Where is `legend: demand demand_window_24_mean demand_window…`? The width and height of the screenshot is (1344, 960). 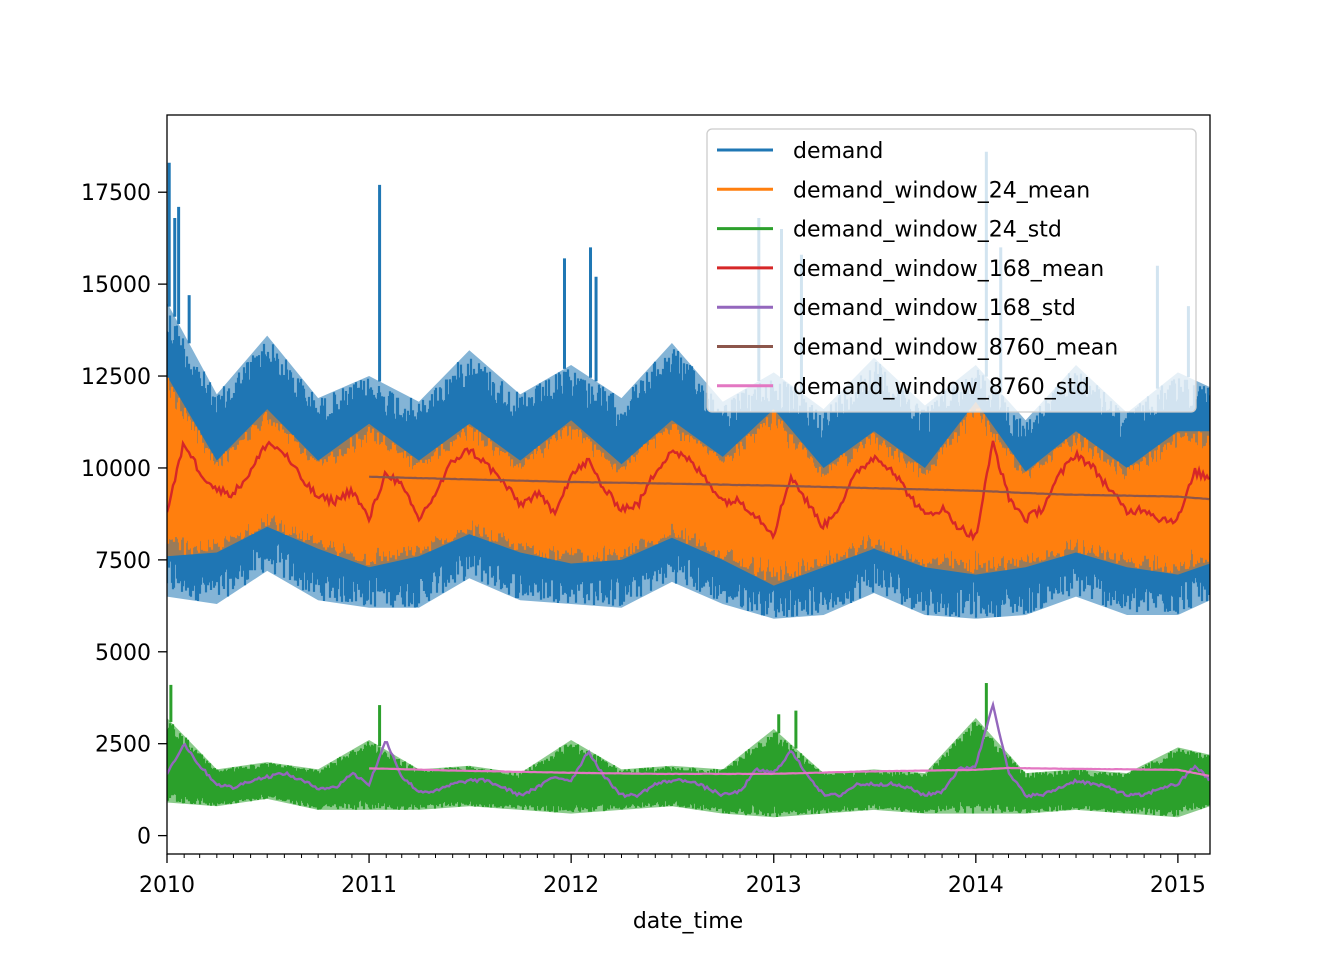 legend: demand demand_window_24_mean demand_window… is located at coordinates (951, 270).